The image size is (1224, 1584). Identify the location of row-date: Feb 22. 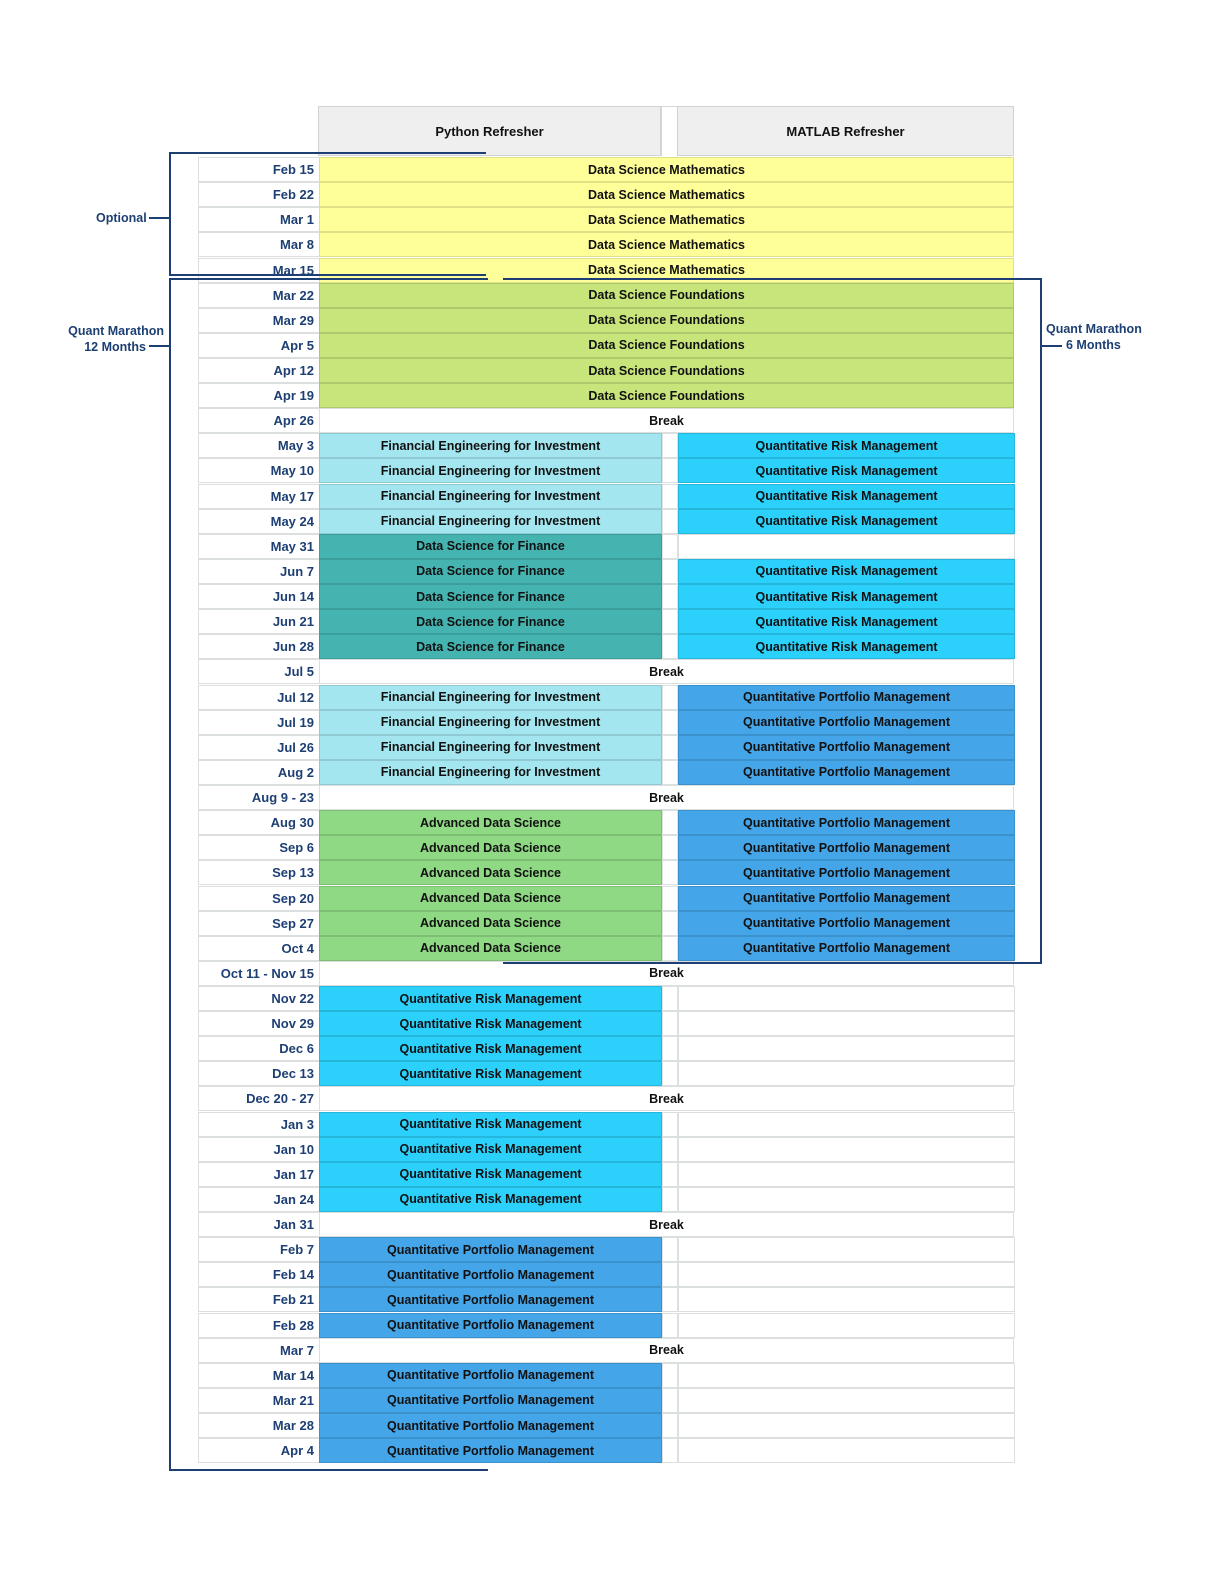
(258, 195).